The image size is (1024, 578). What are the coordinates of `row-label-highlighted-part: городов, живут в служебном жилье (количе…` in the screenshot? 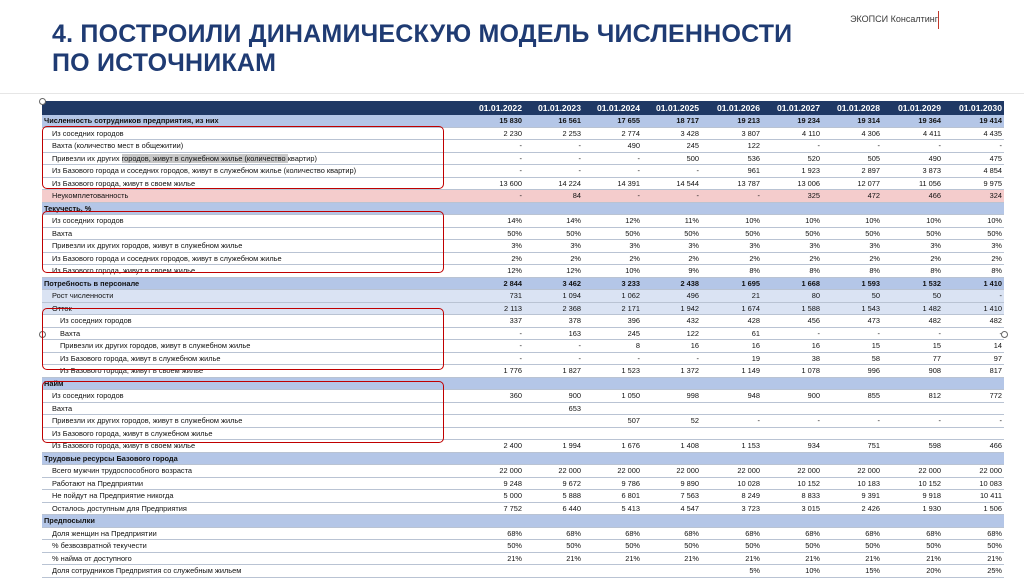 It's located at (204, 158).